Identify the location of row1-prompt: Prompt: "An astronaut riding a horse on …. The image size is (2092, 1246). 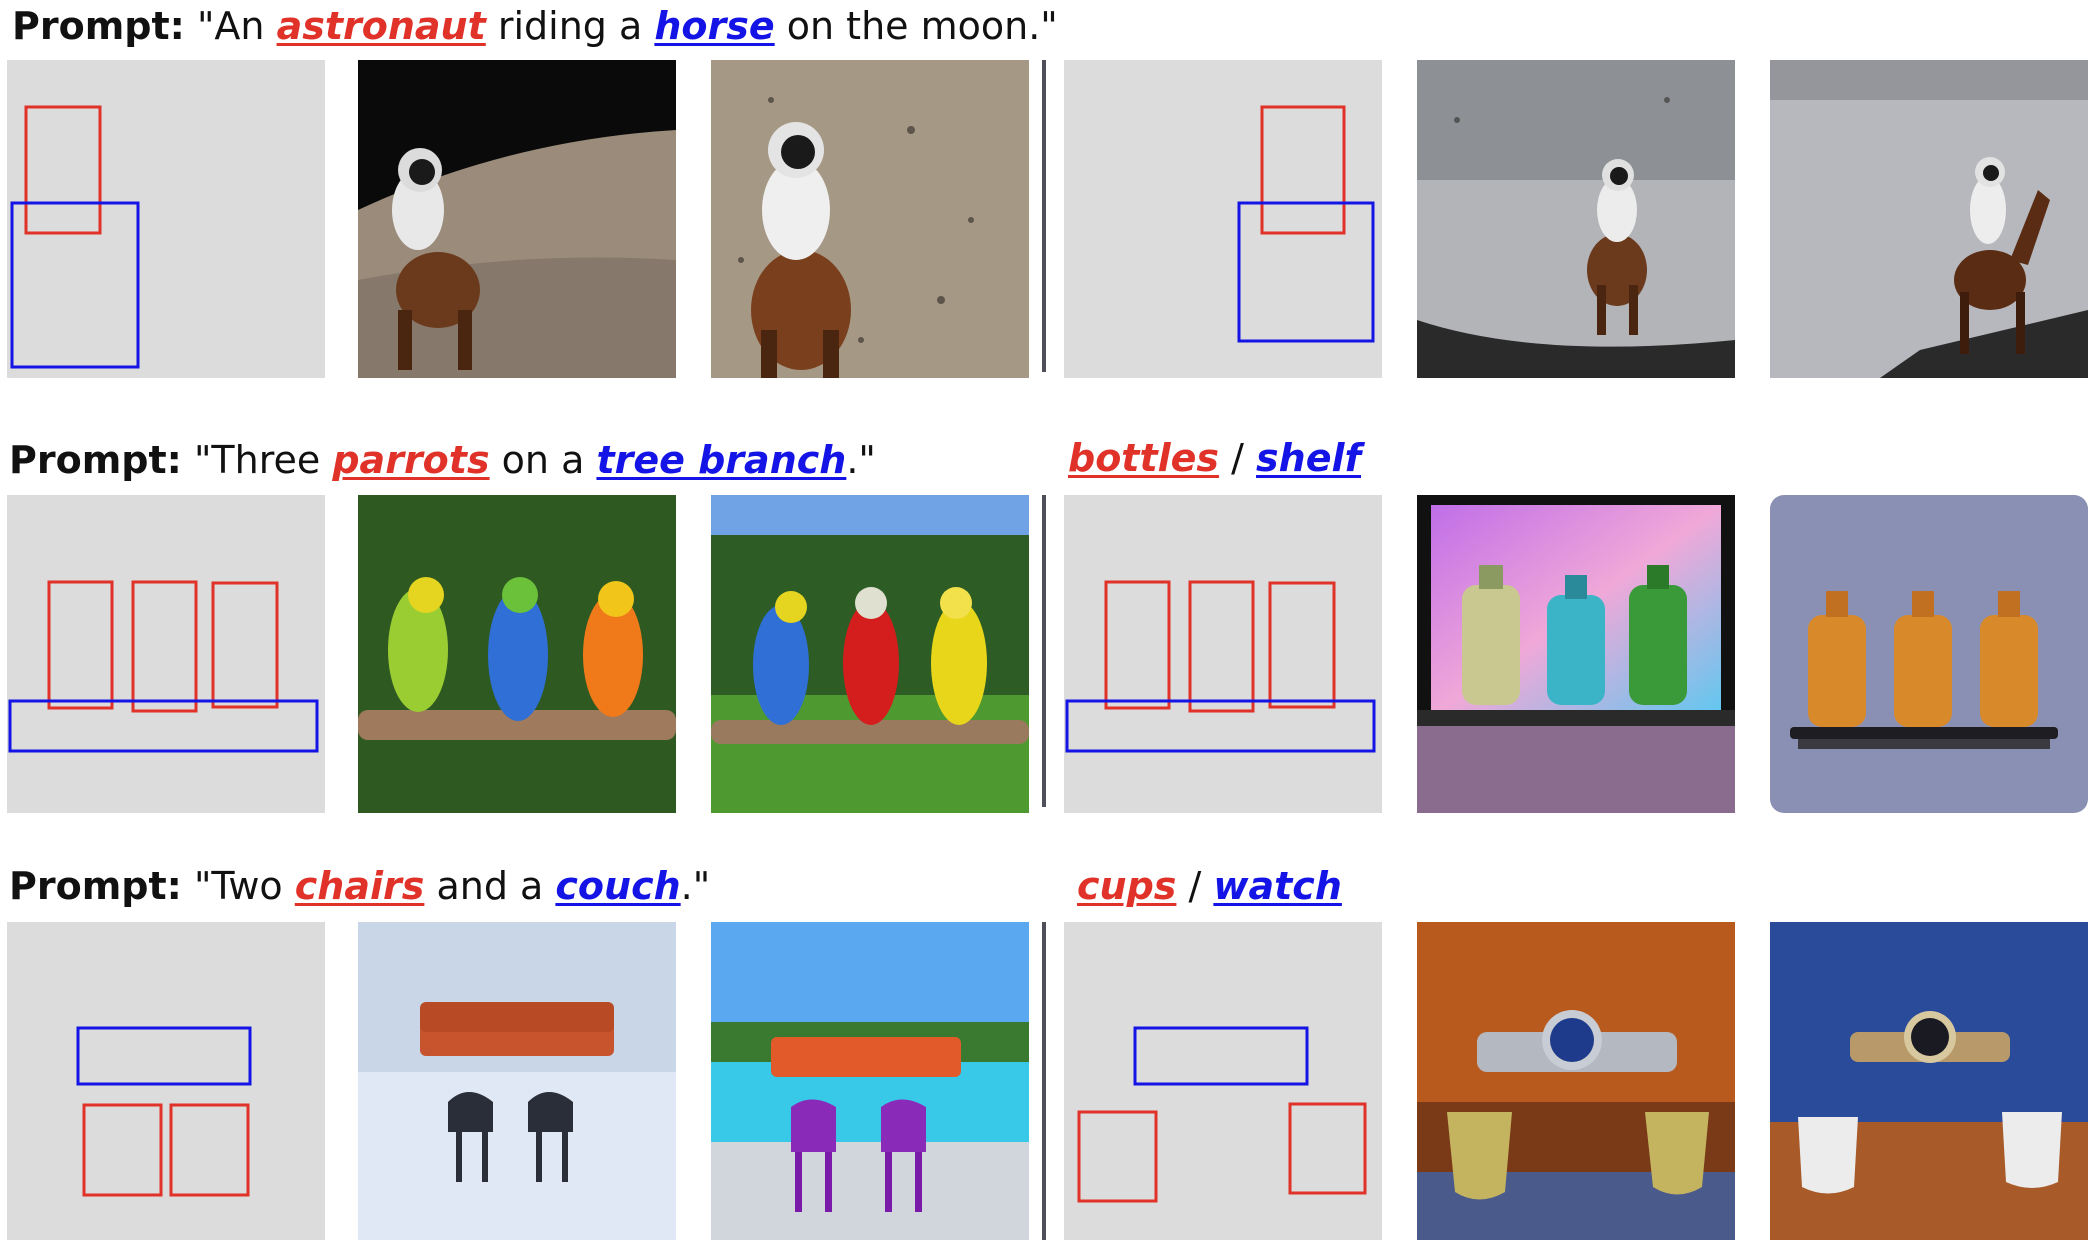
(535, 26).